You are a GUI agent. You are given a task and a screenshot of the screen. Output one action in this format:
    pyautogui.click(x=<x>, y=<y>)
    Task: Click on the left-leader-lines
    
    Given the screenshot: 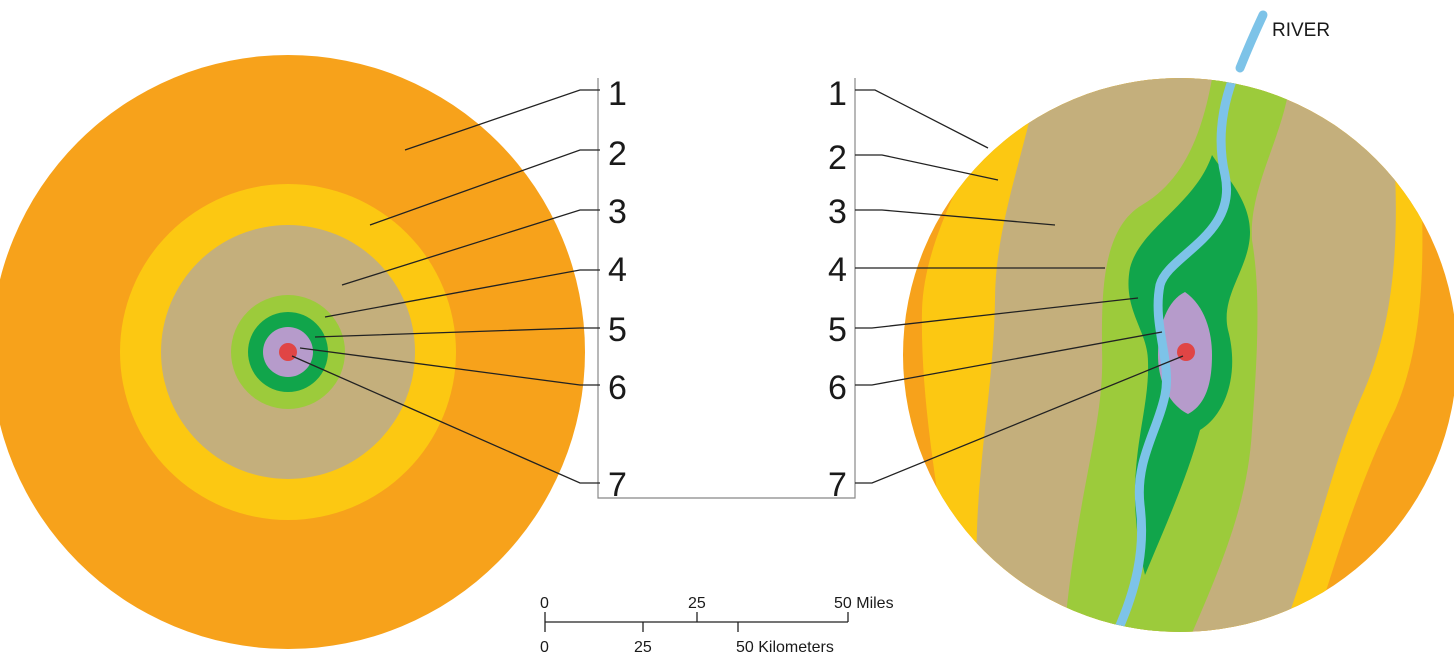 What is the action you would take?
    pyautogui.click(x=445, y=286)
    